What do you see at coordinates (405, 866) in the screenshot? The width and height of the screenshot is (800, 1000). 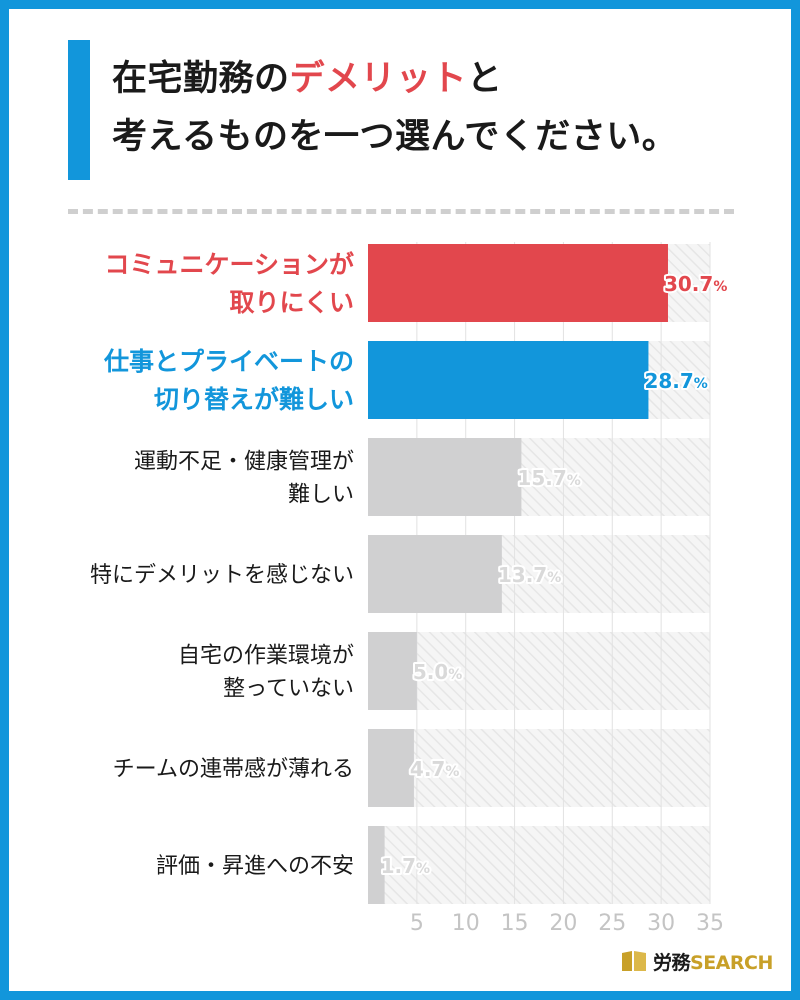 I see `value-label: 1.7%` at bounding box center [405, 866].